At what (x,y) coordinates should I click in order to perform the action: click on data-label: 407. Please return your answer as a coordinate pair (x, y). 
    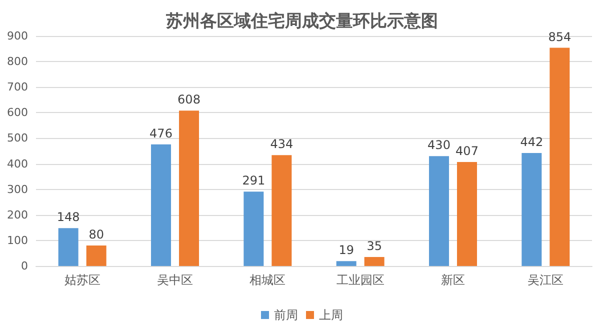
    Looking at the image, I should click on (467, 151).